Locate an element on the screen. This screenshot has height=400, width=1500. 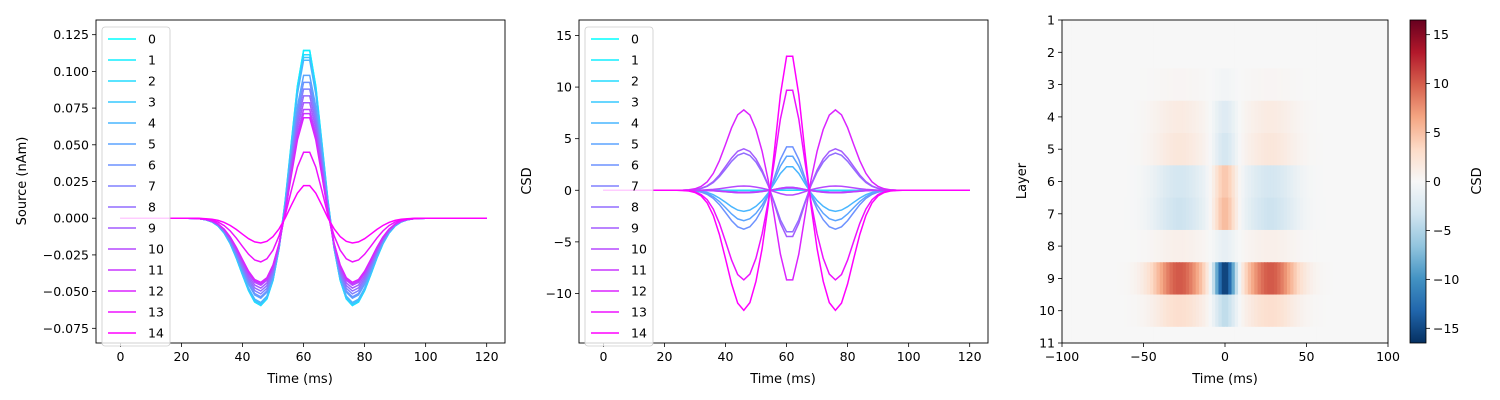
colorbar-tick-label: 0 is located at coordinates (1437, 181).